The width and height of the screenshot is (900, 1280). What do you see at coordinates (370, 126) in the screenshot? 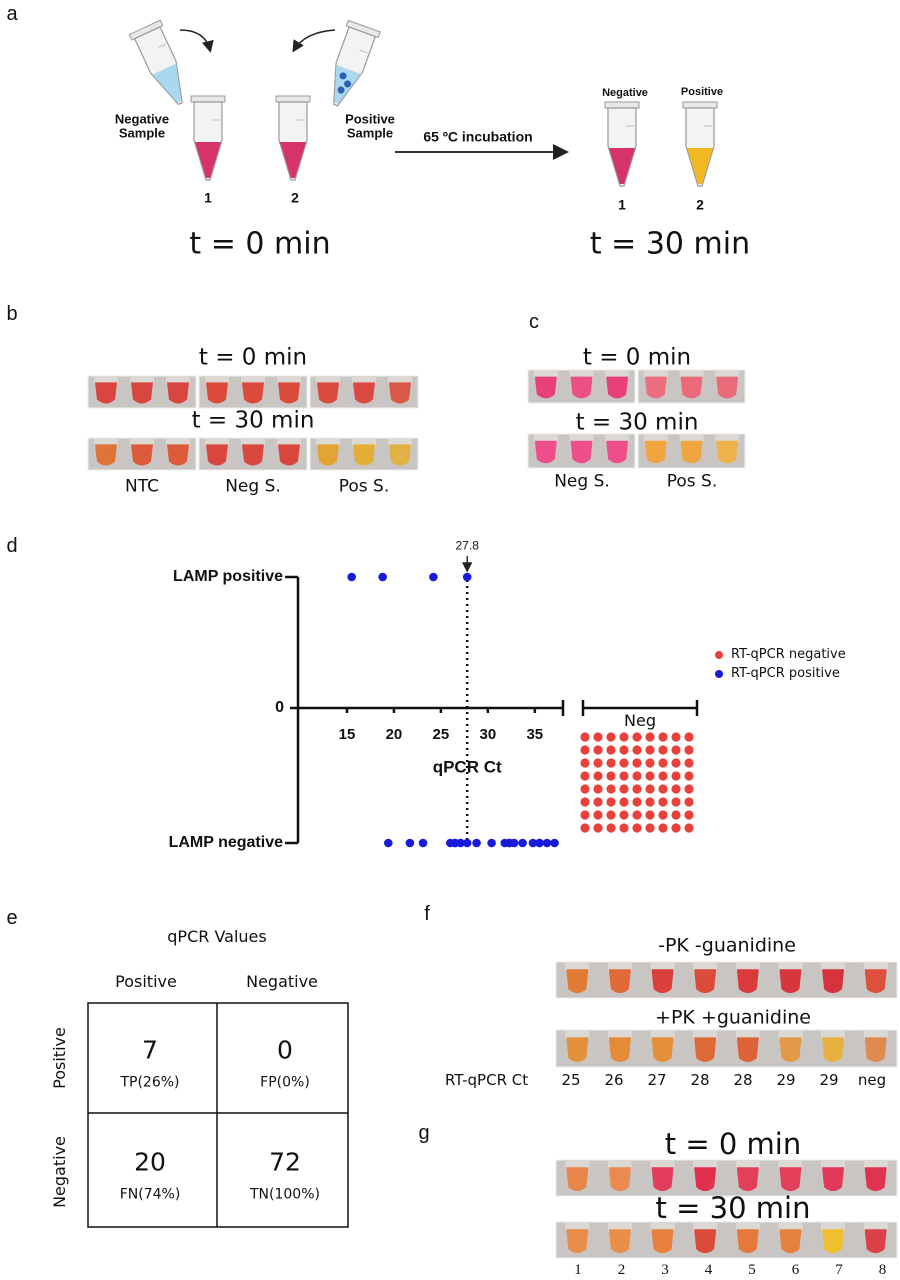
I see `sample-label: Positive Sample` at bounding box center [370, 126].